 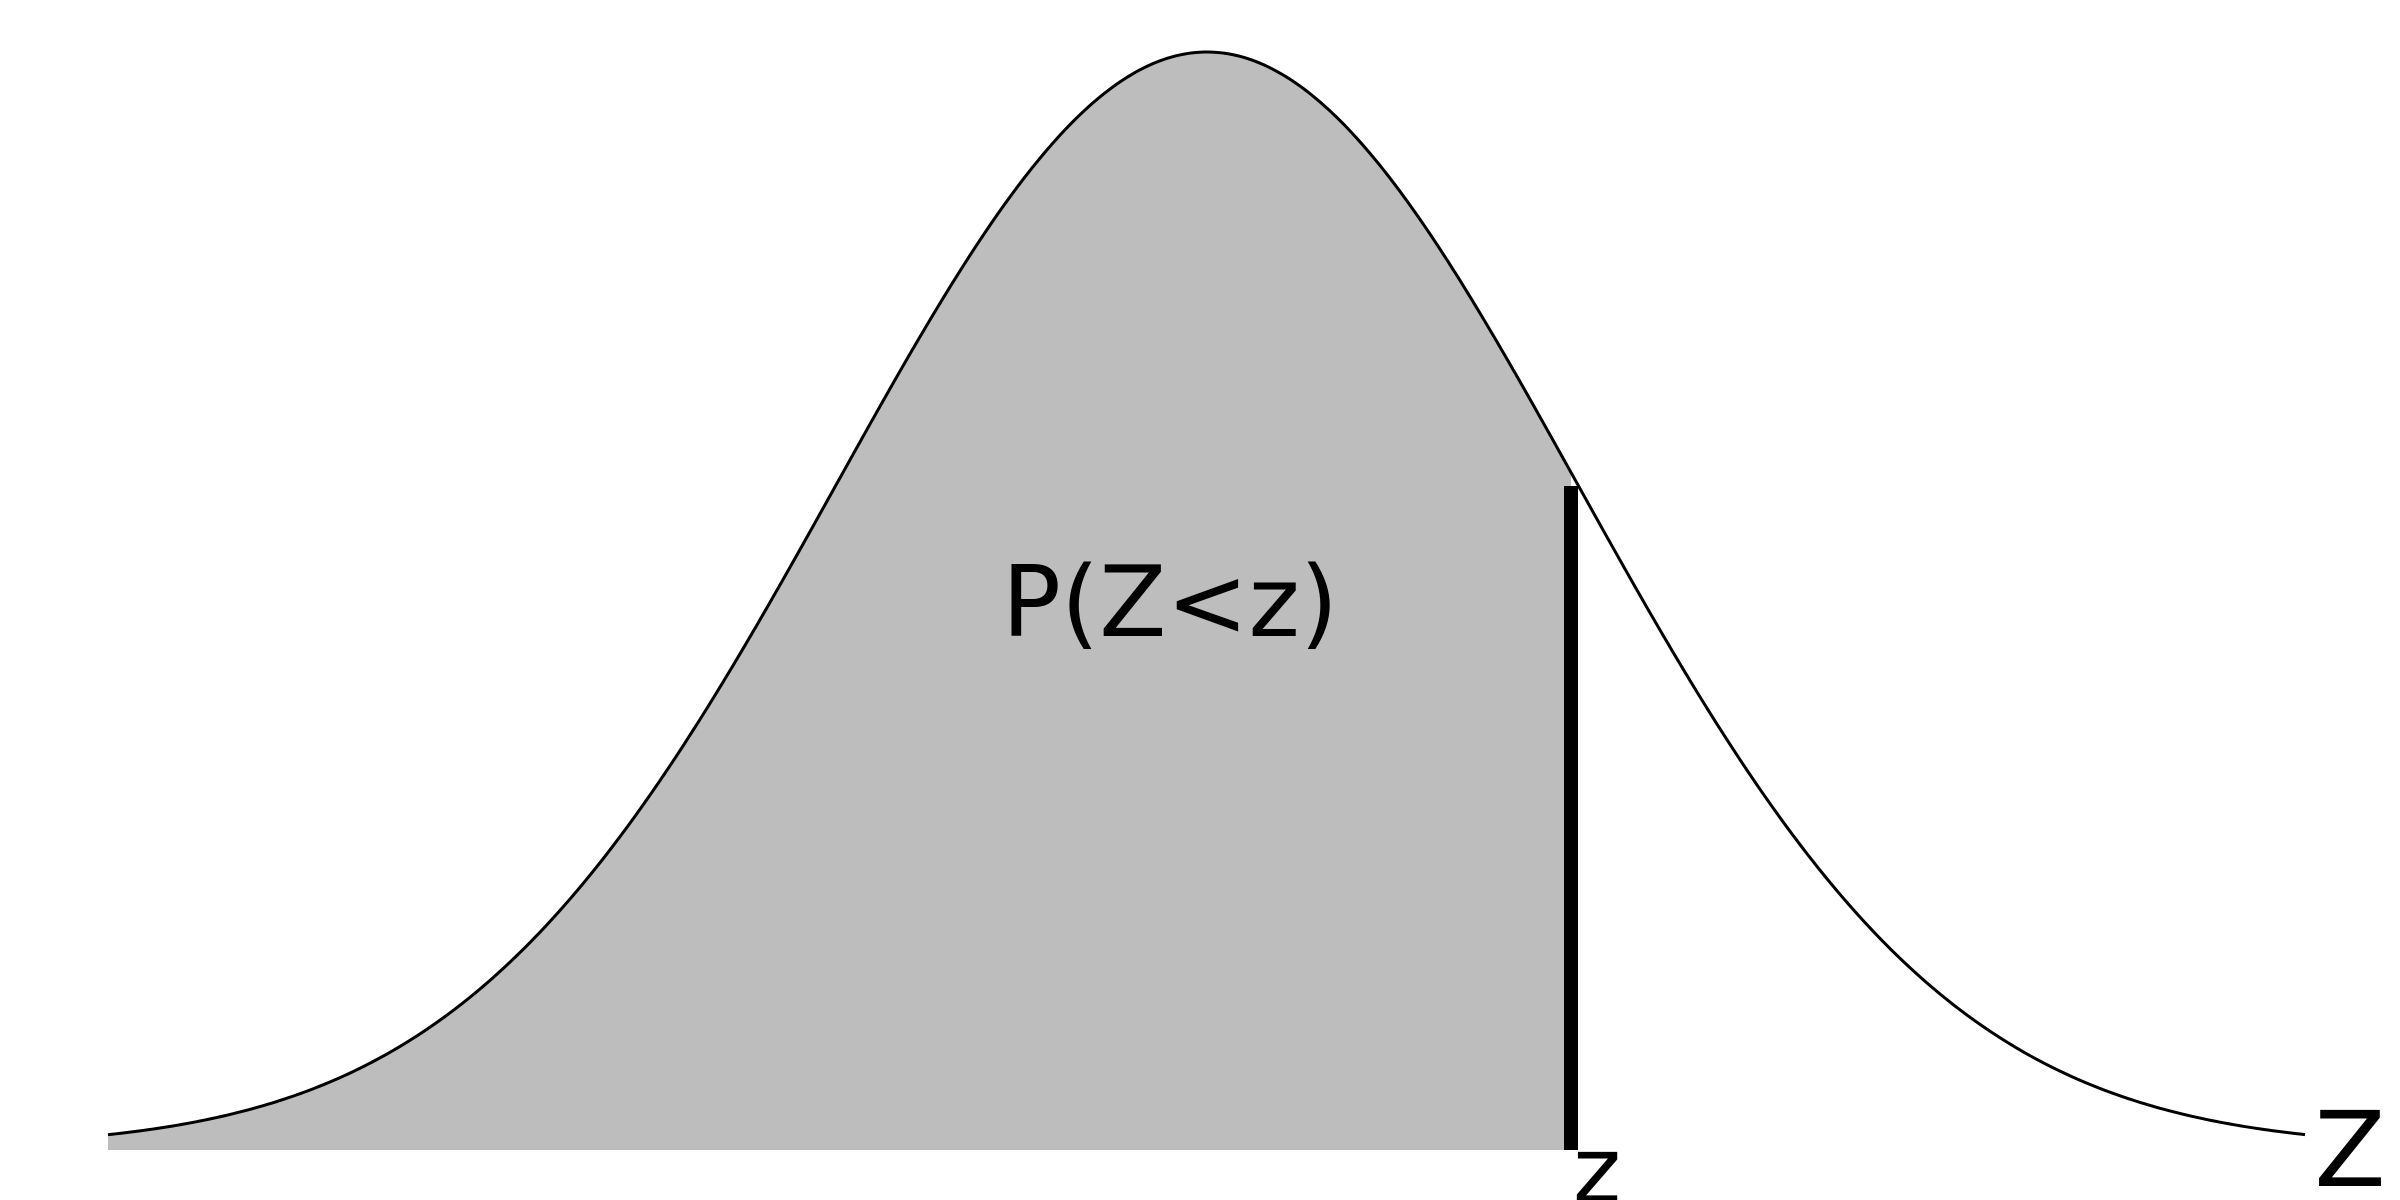 I want to click on z-axis-label: Z, so click(x=2349, y=1144).